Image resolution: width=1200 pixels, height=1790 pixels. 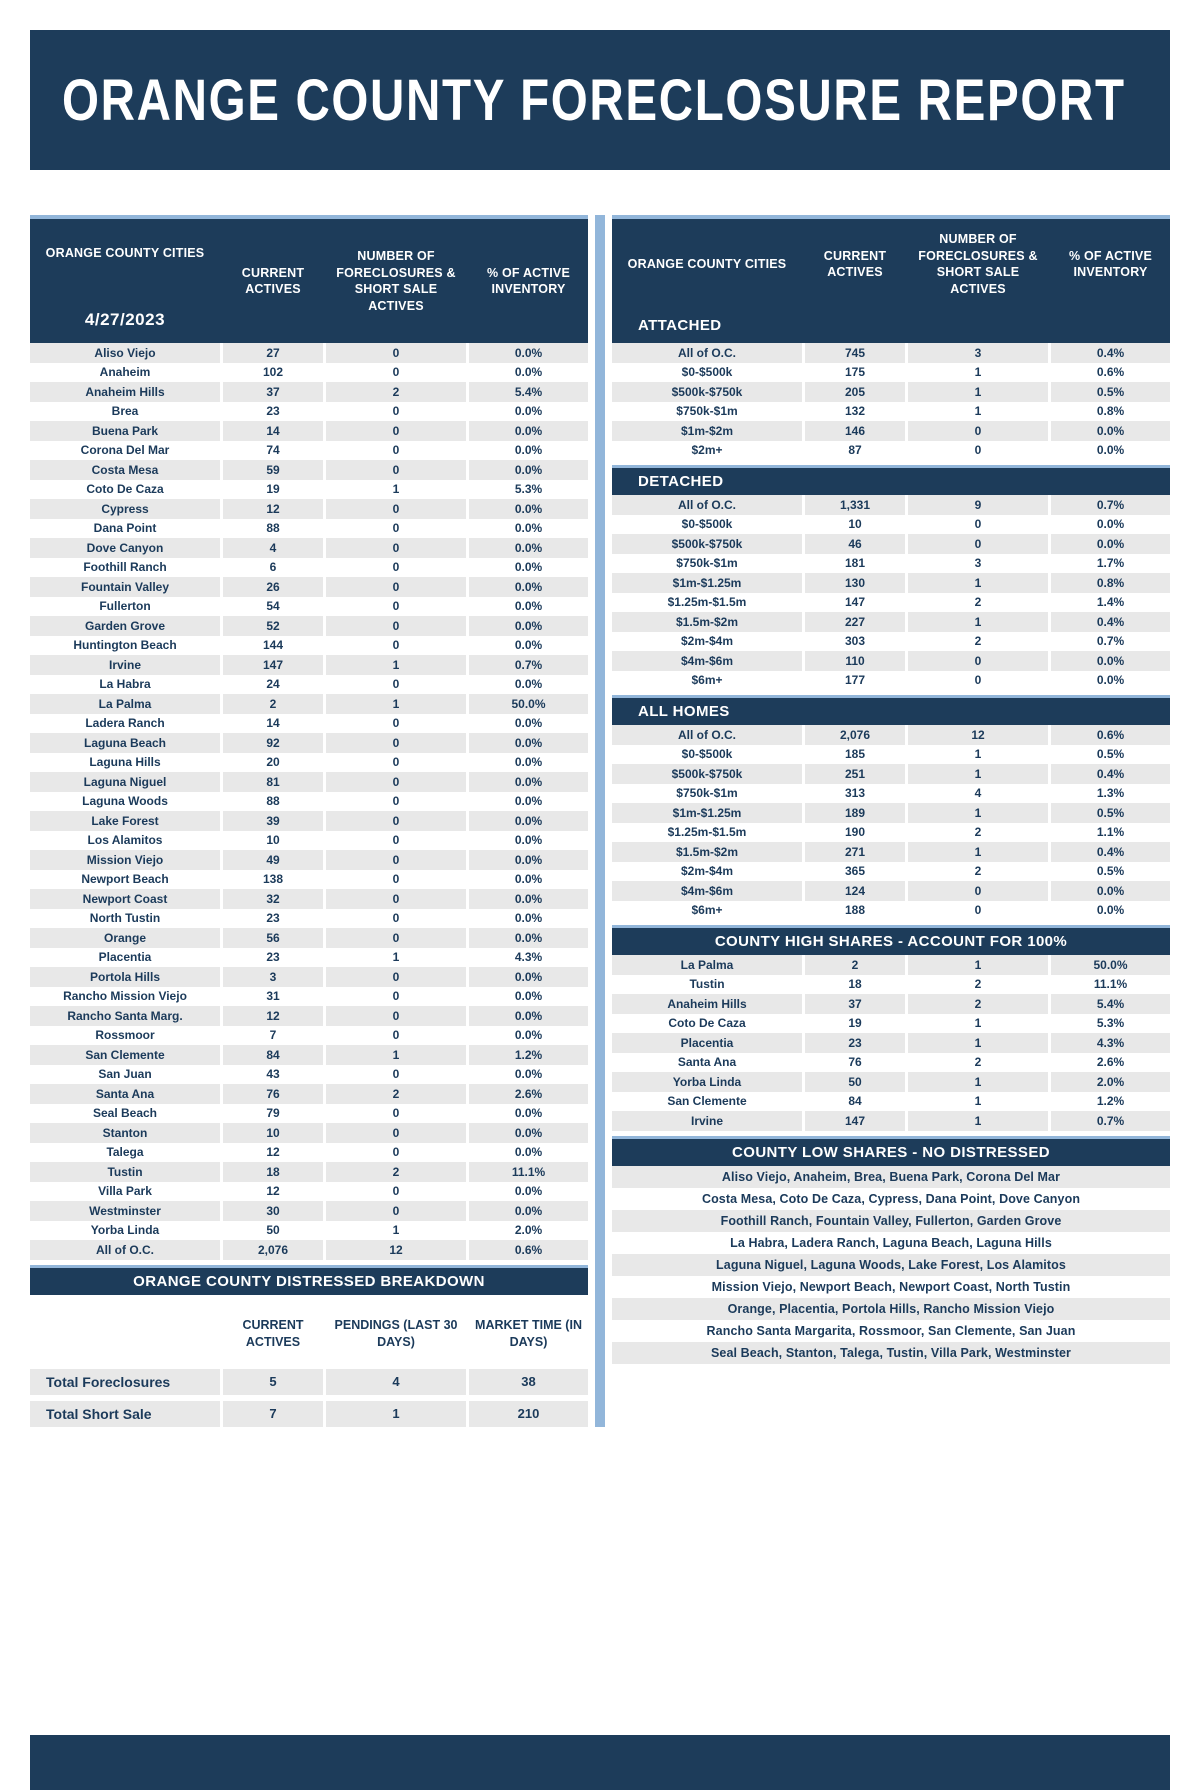 What do you see at coordinates (707, 583) in the screenshot?
I see `row-label: $1m-$1.25m` at bounding box center [707, 583].